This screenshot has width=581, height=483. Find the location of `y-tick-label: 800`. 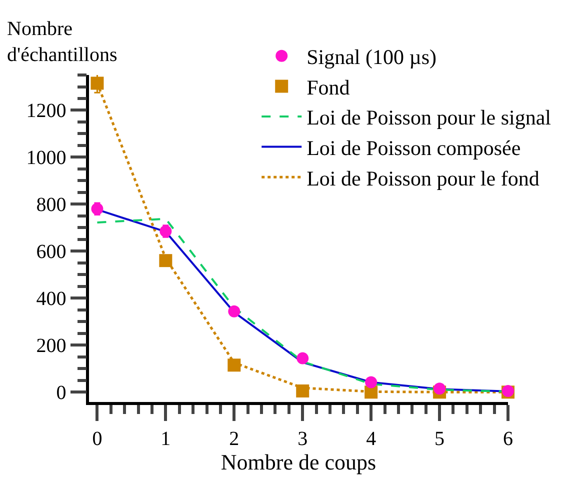

y-tick-label: 800 is located at coordinates (51, 205).